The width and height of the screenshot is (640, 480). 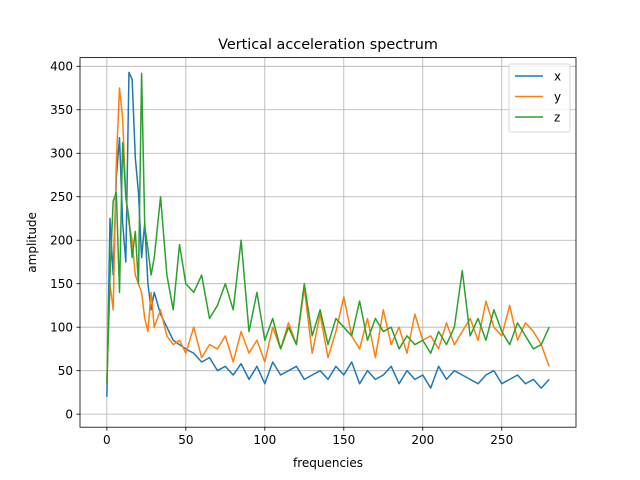 I want to click on x-axis-ticks: 0 50 100 150 200 250, so click(x=308, y=437).